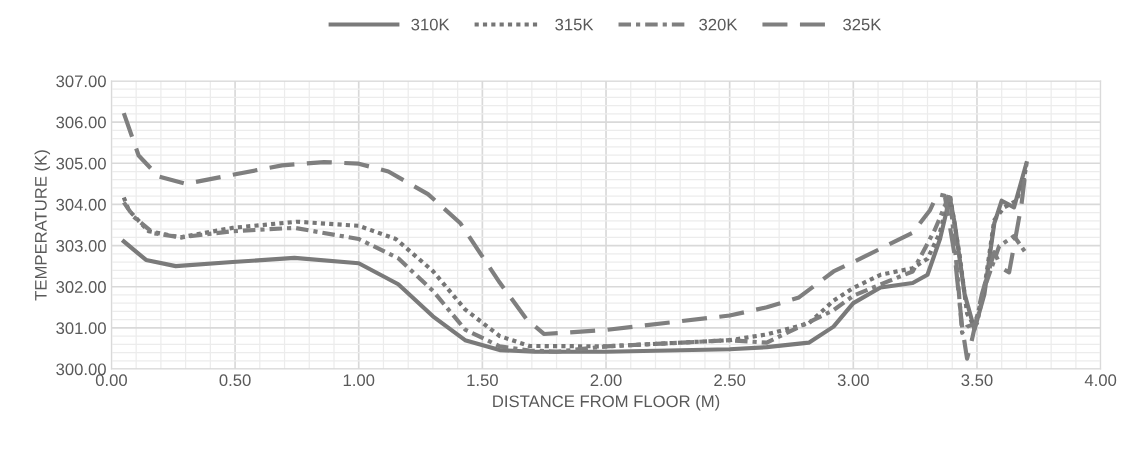 Image resolution: width=1137 pixels, height=450 pixels. I want to click on y-tick-label: 307.00, so click(81, 81).